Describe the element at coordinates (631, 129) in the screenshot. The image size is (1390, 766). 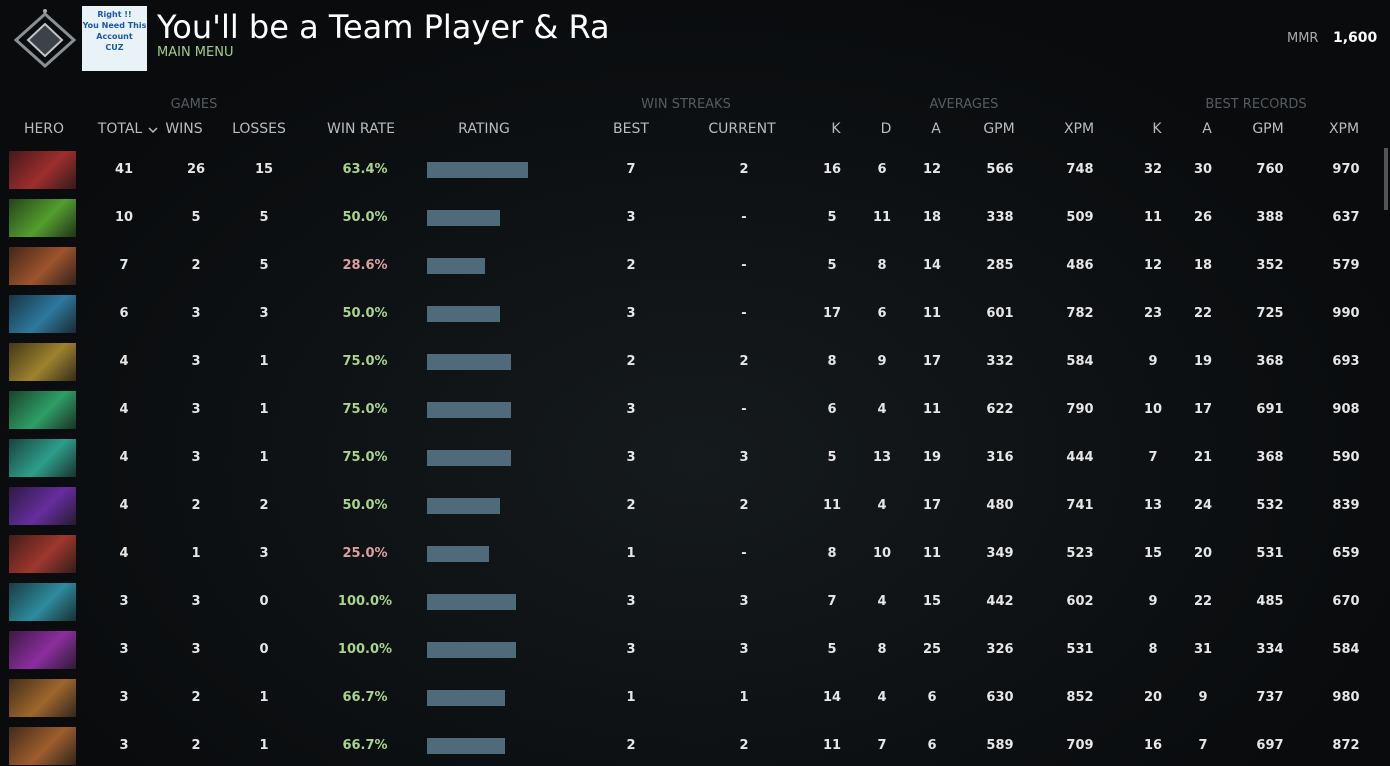
I see `column-header: BEST` at that location.